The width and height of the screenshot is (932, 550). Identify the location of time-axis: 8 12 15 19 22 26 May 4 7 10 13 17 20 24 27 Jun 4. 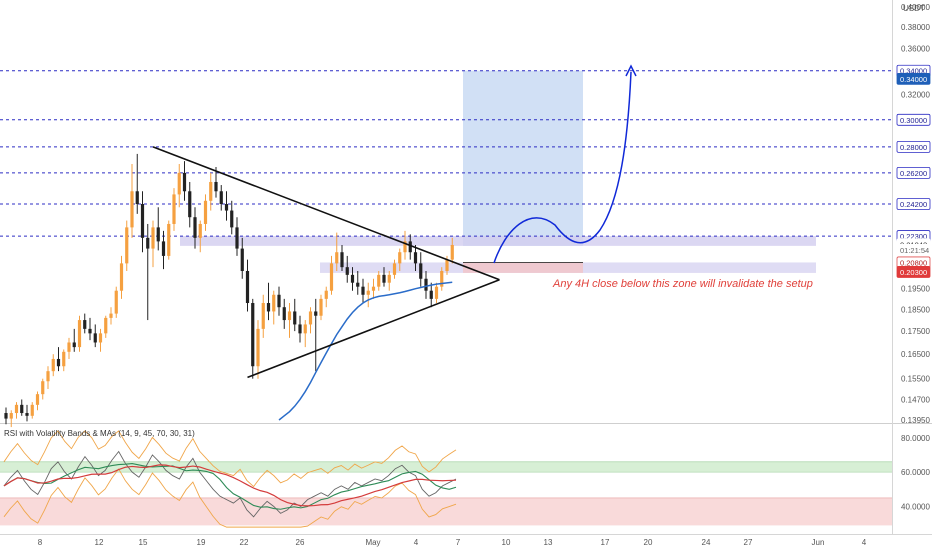
(452, 542).